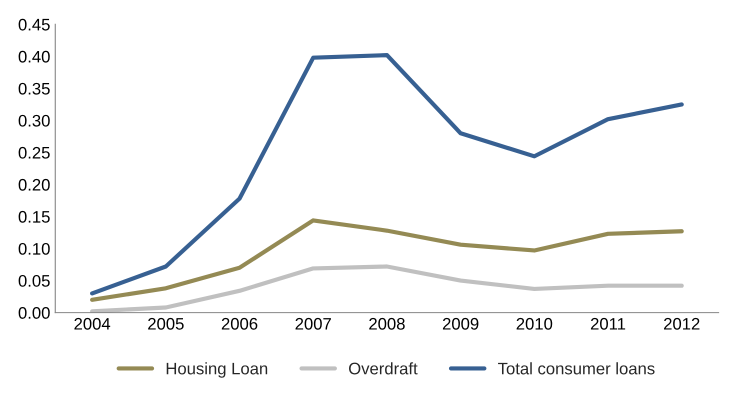 Image resolution: width=737 pixels, height=406 pixels. Describe the element at coordinates (34, 88) in the screenshot. I see `y-tick-label: 0.35` at that location.